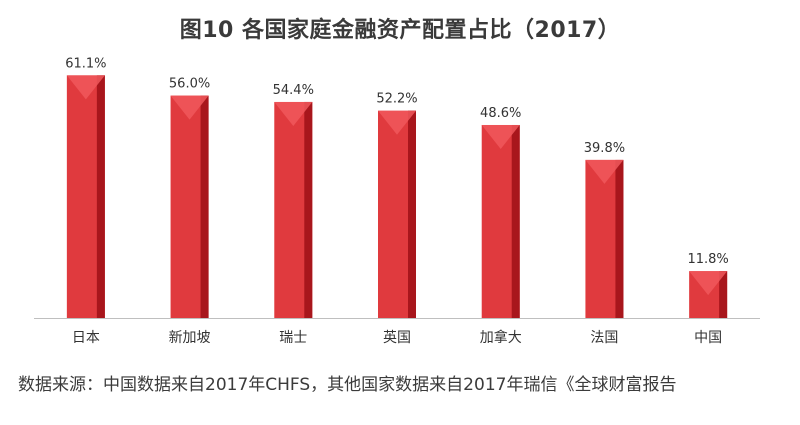 The width and height of the screenshot is (800, 425). What do you see at coordinates (293, 90) in the screenshot?
I see `bar-value-label: 54.4%` at bounding box center [293, 90].